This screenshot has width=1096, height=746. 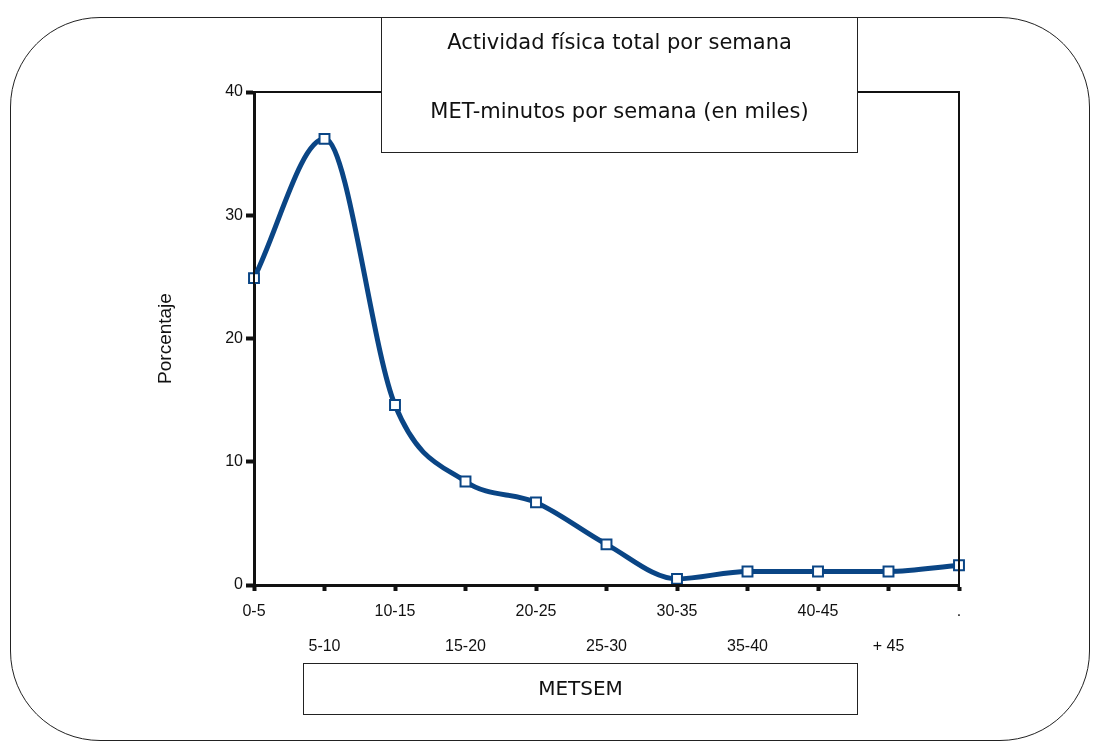 I want to click on title-box: Actividad física total por semana MET-minutos por semana (en miles), so click(x=619, y=85).